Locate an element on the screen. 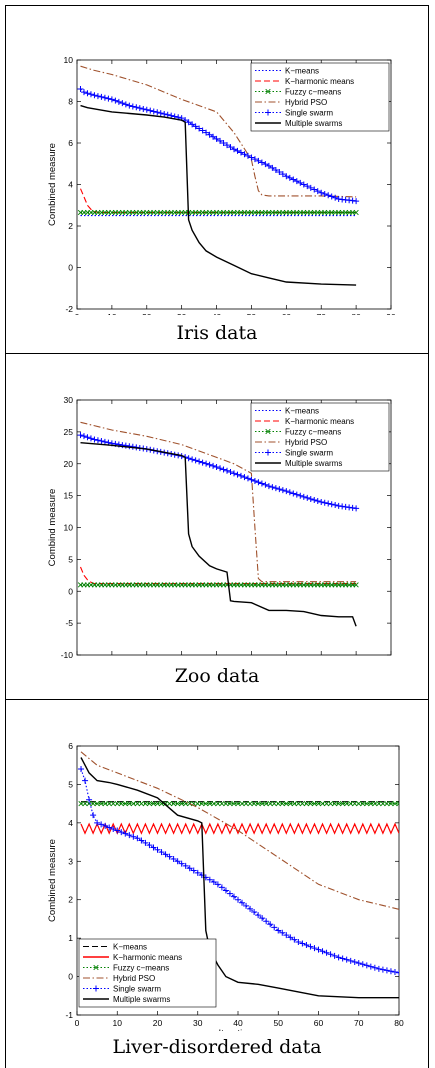  y-tick-label: -10 is located at coordinates (67, 654).